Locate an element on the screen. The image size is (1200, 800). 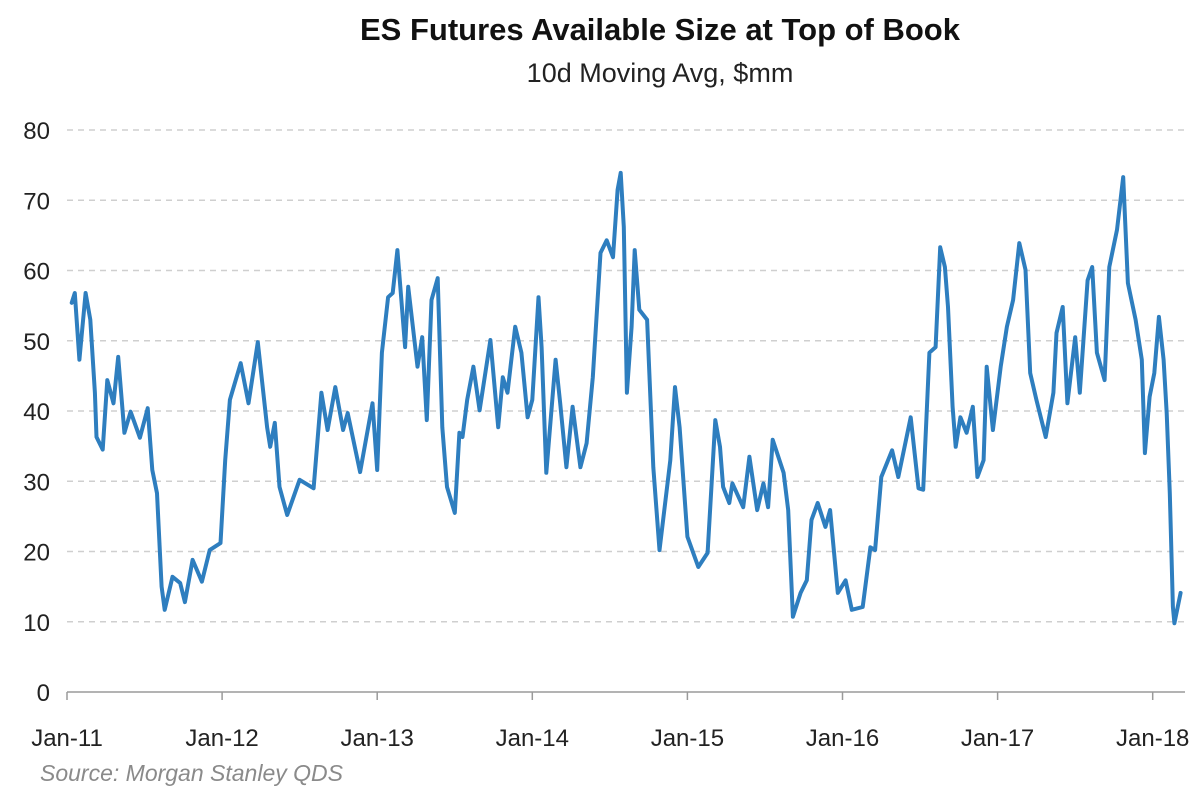
x-tick-label: Jan-13 is located at coordinates (377, 738).